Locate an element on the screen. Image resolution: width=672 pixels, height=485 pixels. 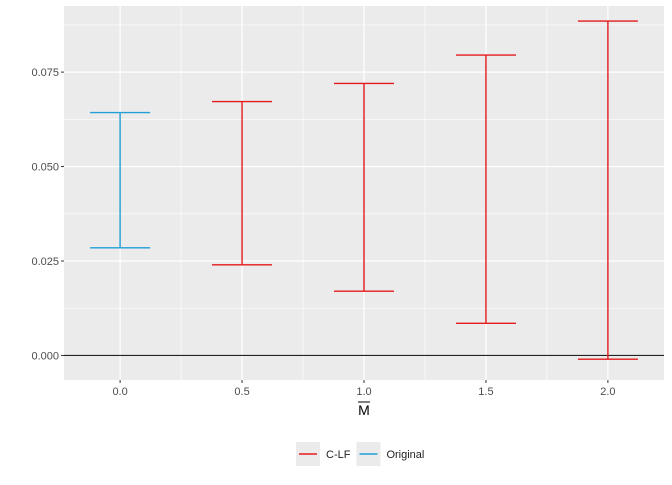
x-tick-label: 1.0 is located at coordinates (363, 392).